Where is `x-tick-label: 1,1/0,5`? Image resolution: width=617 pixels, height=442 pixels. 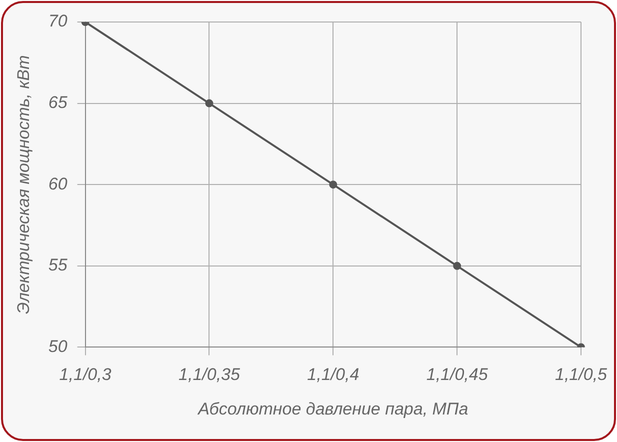
x-tick-label: 1,1/0,5 is located at coordinates (581, 374).